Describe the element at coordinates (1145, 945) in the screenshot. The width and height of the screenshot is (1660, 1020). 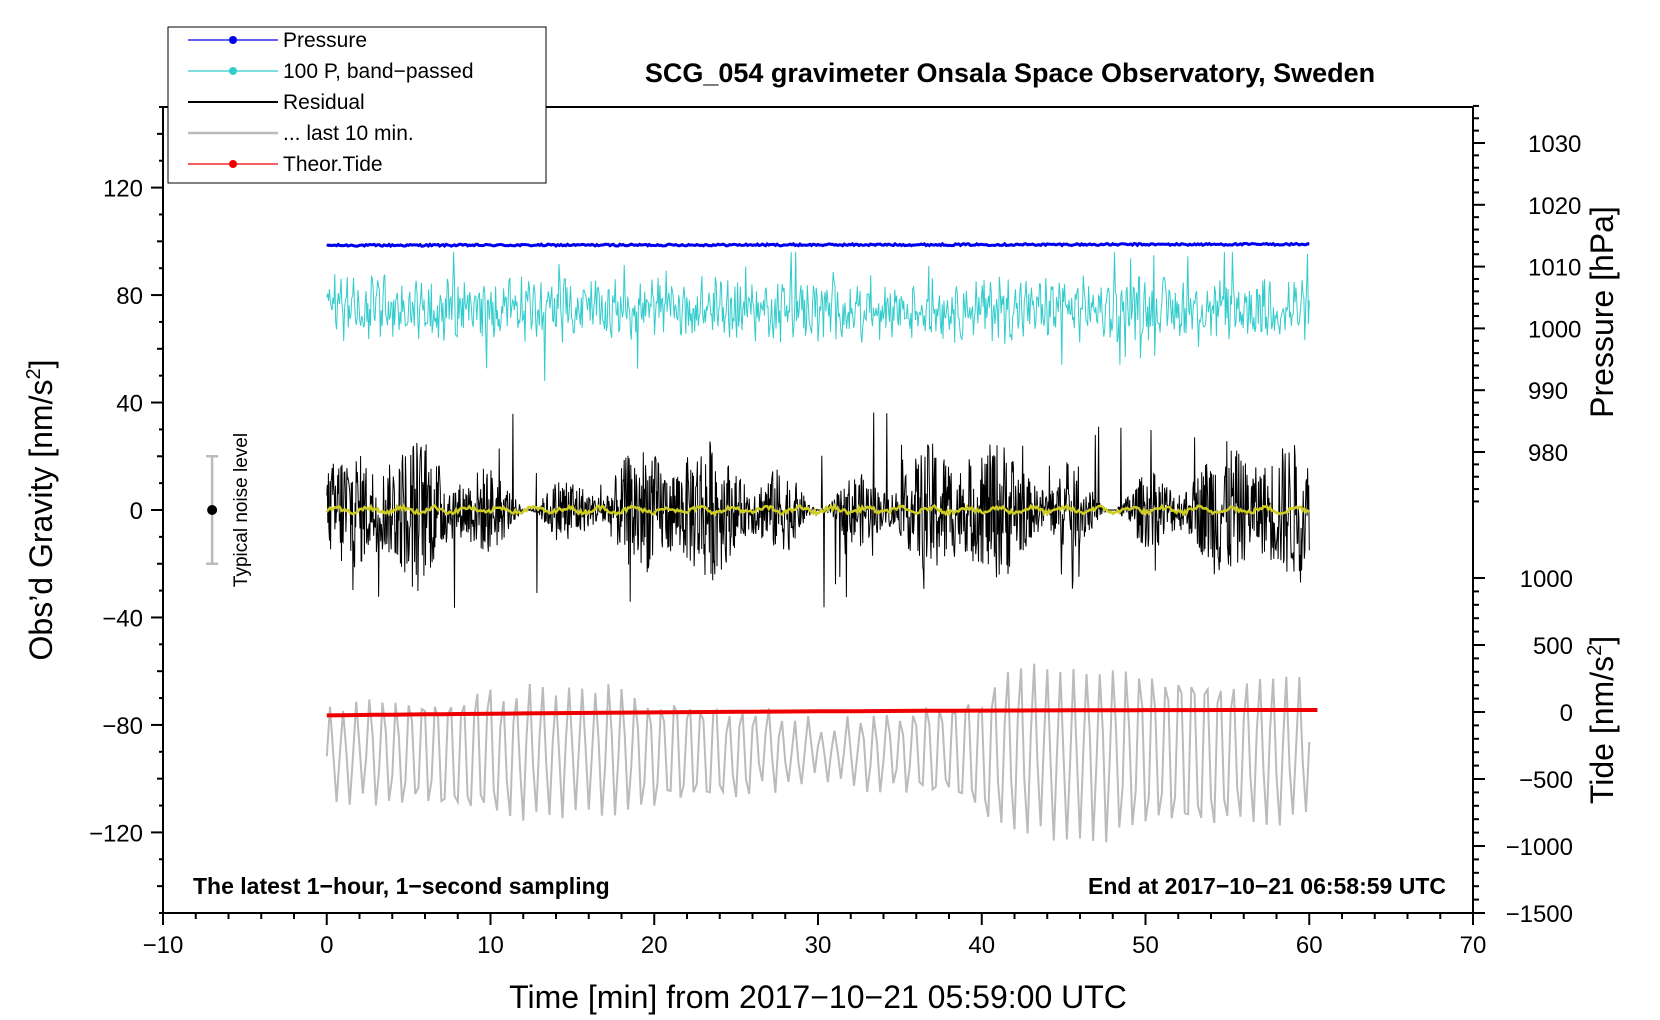
I see `x-tick-label: 50` at that location.